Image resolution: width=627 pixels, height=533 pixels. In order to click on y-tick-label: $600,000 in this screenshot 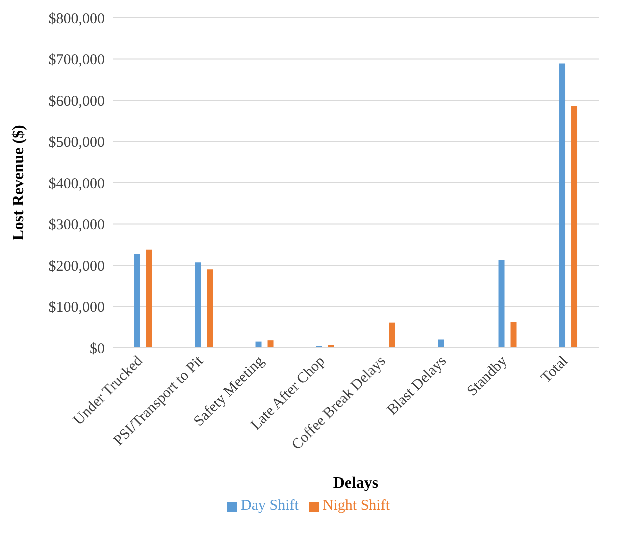, I will do `click(76, 102)`.